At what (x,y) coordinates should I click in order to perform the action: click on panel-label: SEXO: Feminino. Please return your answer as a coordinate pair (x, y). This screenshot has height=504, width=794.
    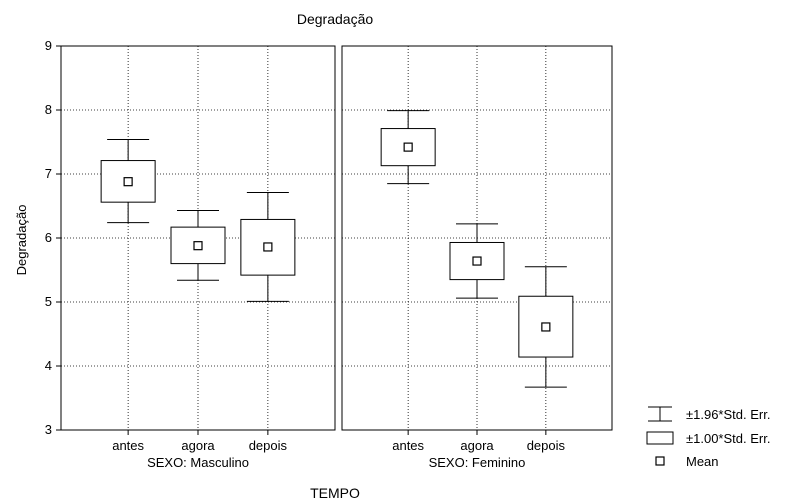
    Looking at the image, I should click on (477, 462).